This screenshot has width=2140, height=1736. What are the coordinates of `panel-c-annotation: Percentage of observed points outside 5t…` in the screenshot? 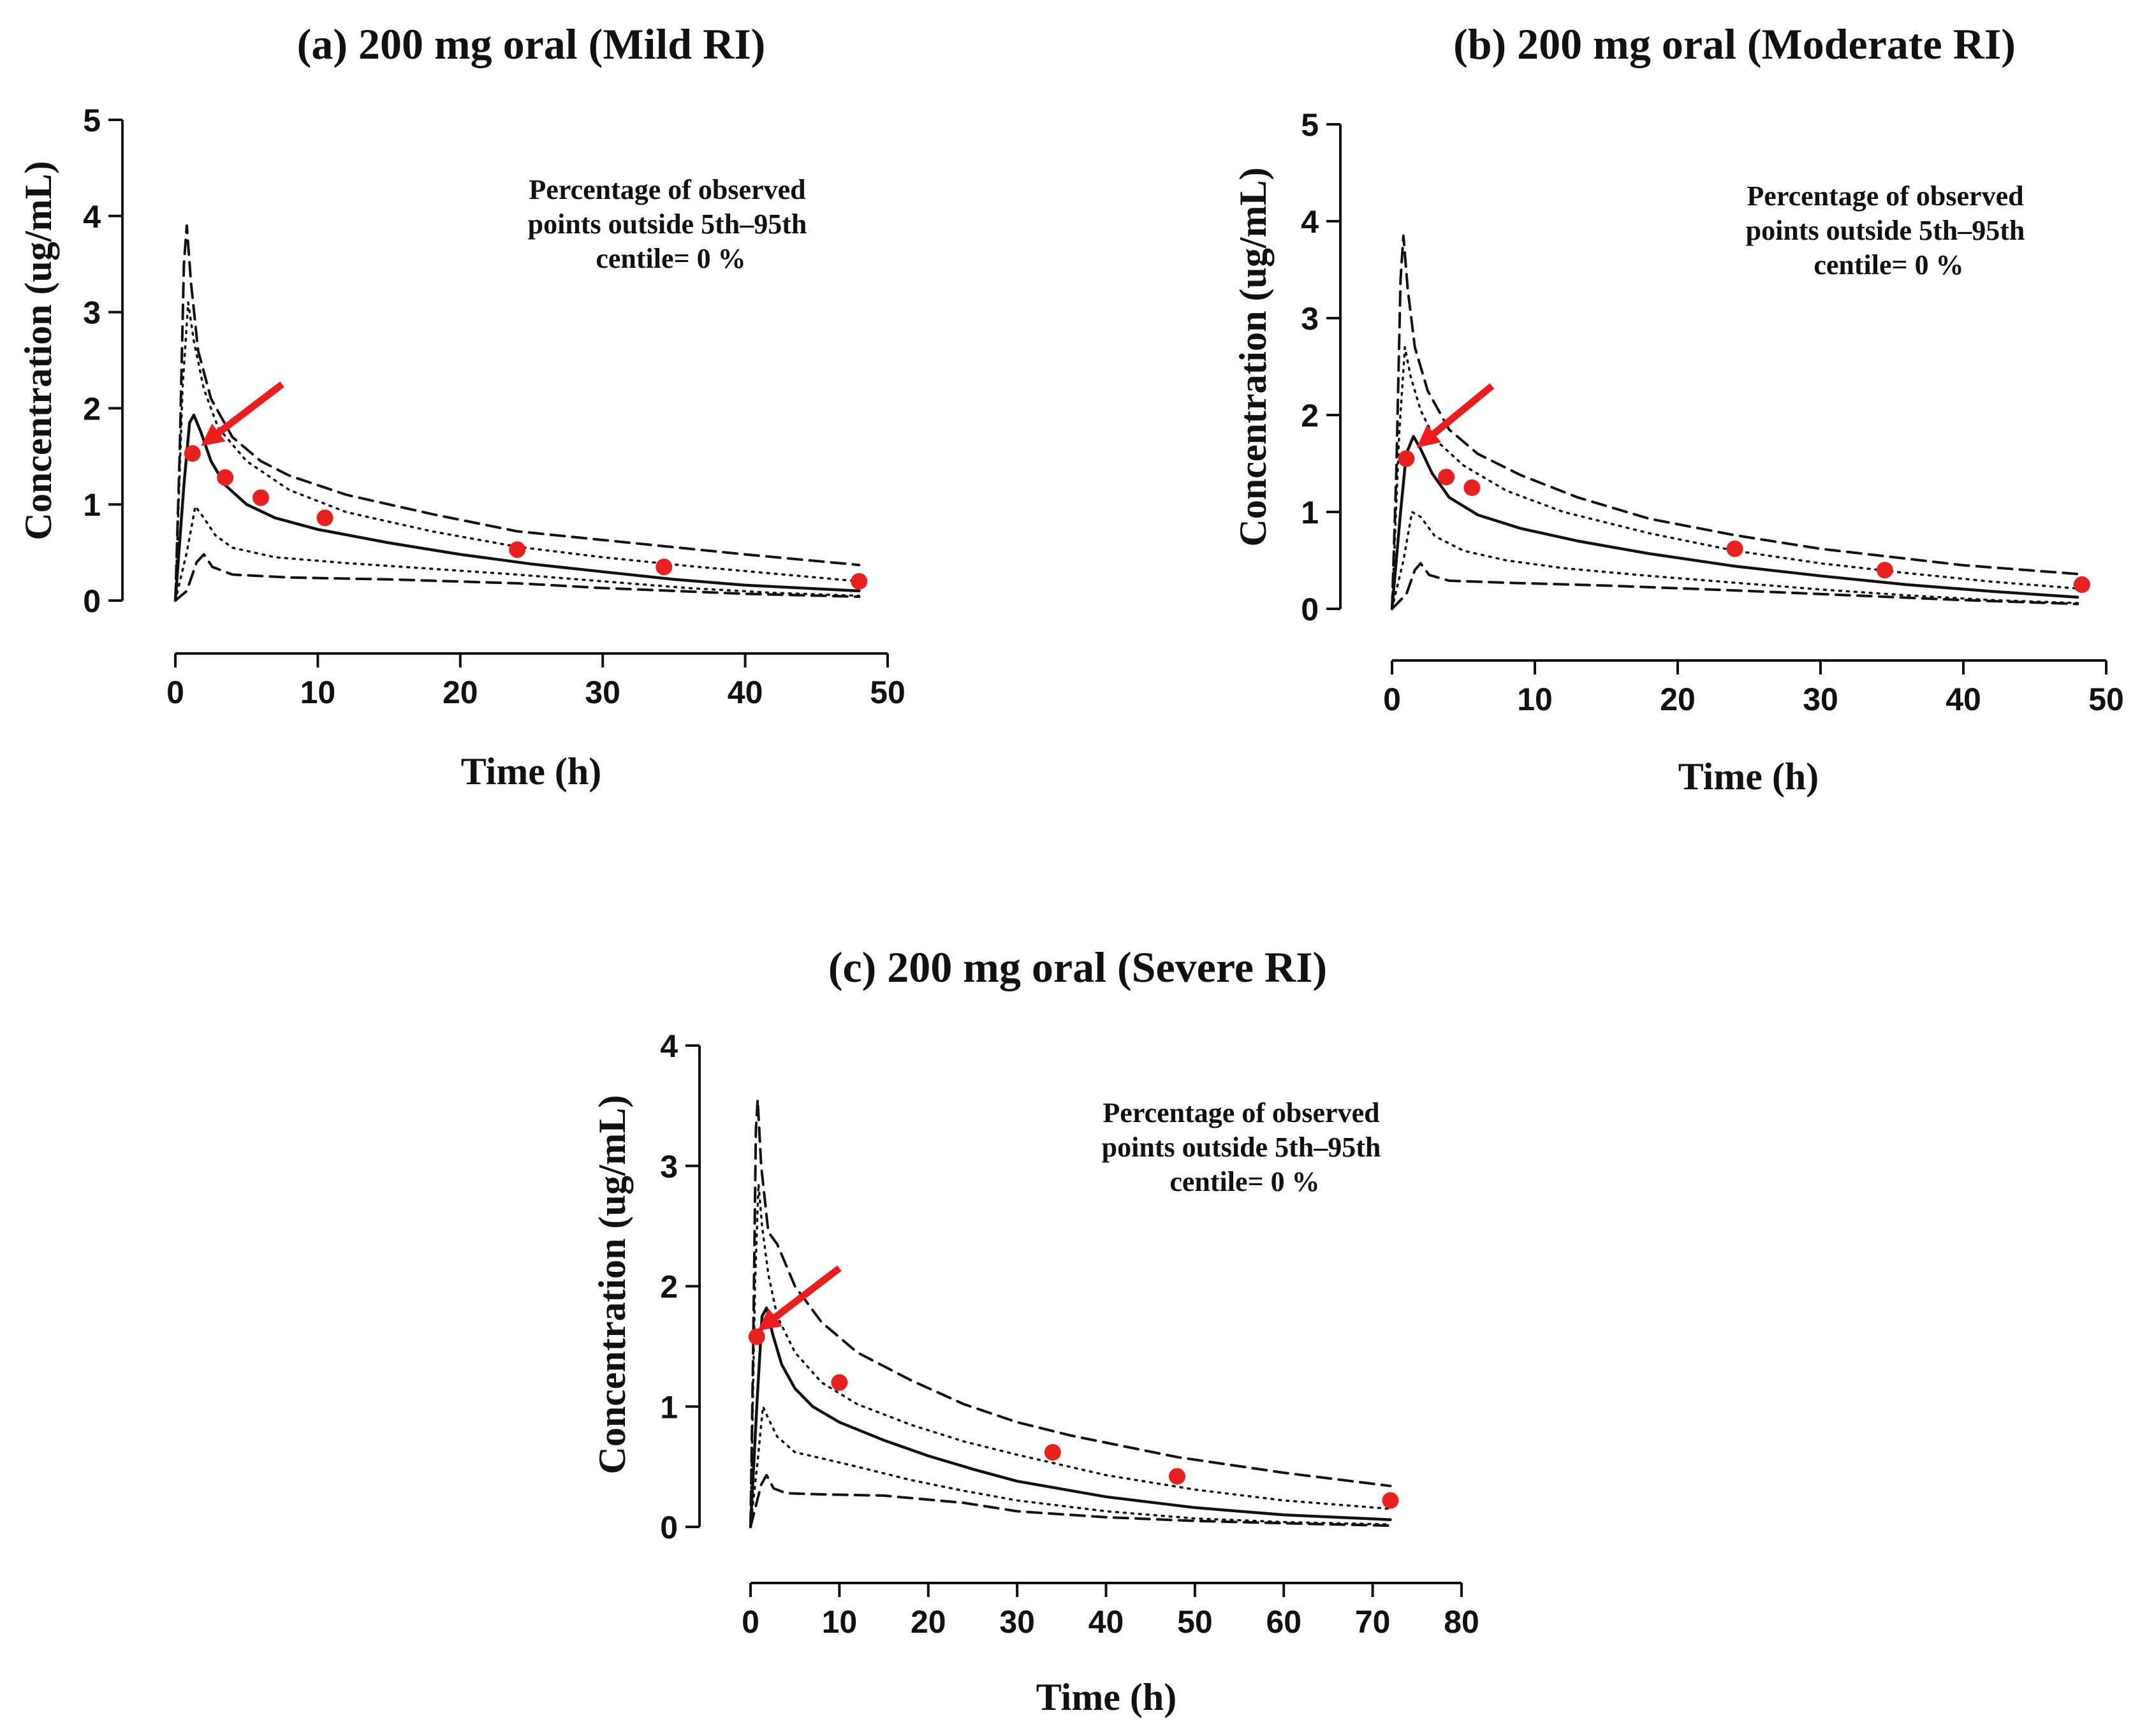 It's located at (1245, 1147).